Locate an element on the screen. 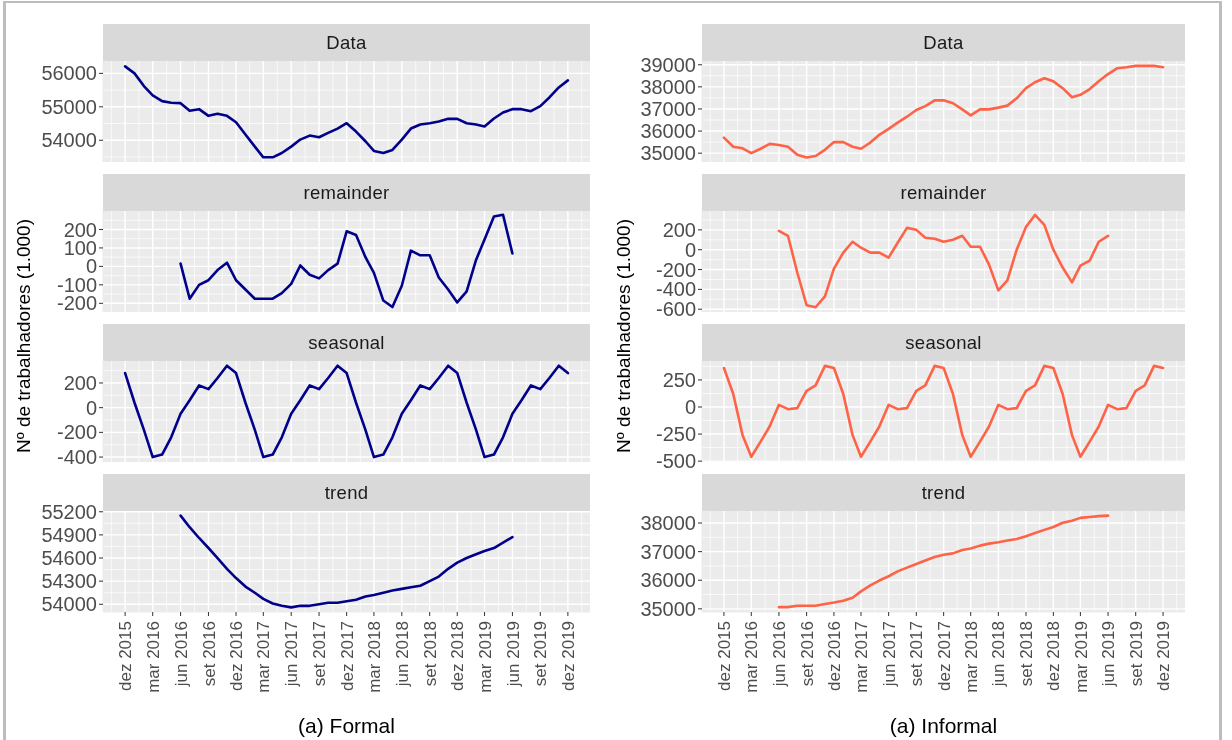 The height and width of the screenshot is (740, 1232). y-tick-label: -600 is located at coordinates (675, 309).